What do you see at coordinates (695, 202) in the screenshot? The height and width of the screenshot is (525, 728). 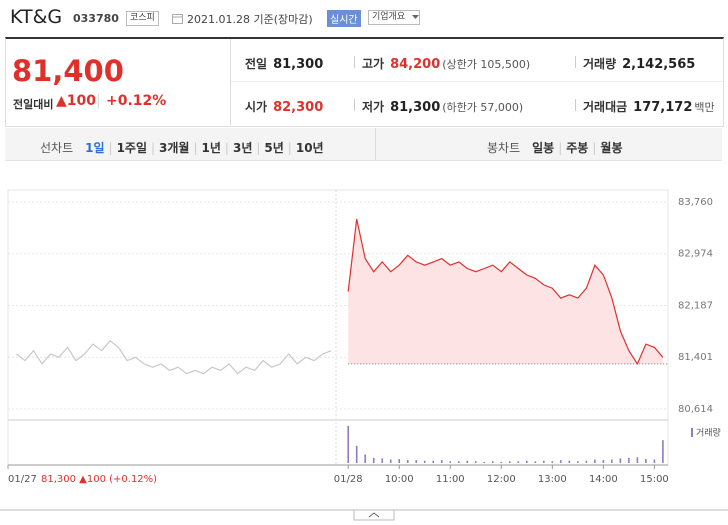 I see `y-tick-label: 83,760` at bounding box center [695, 202].